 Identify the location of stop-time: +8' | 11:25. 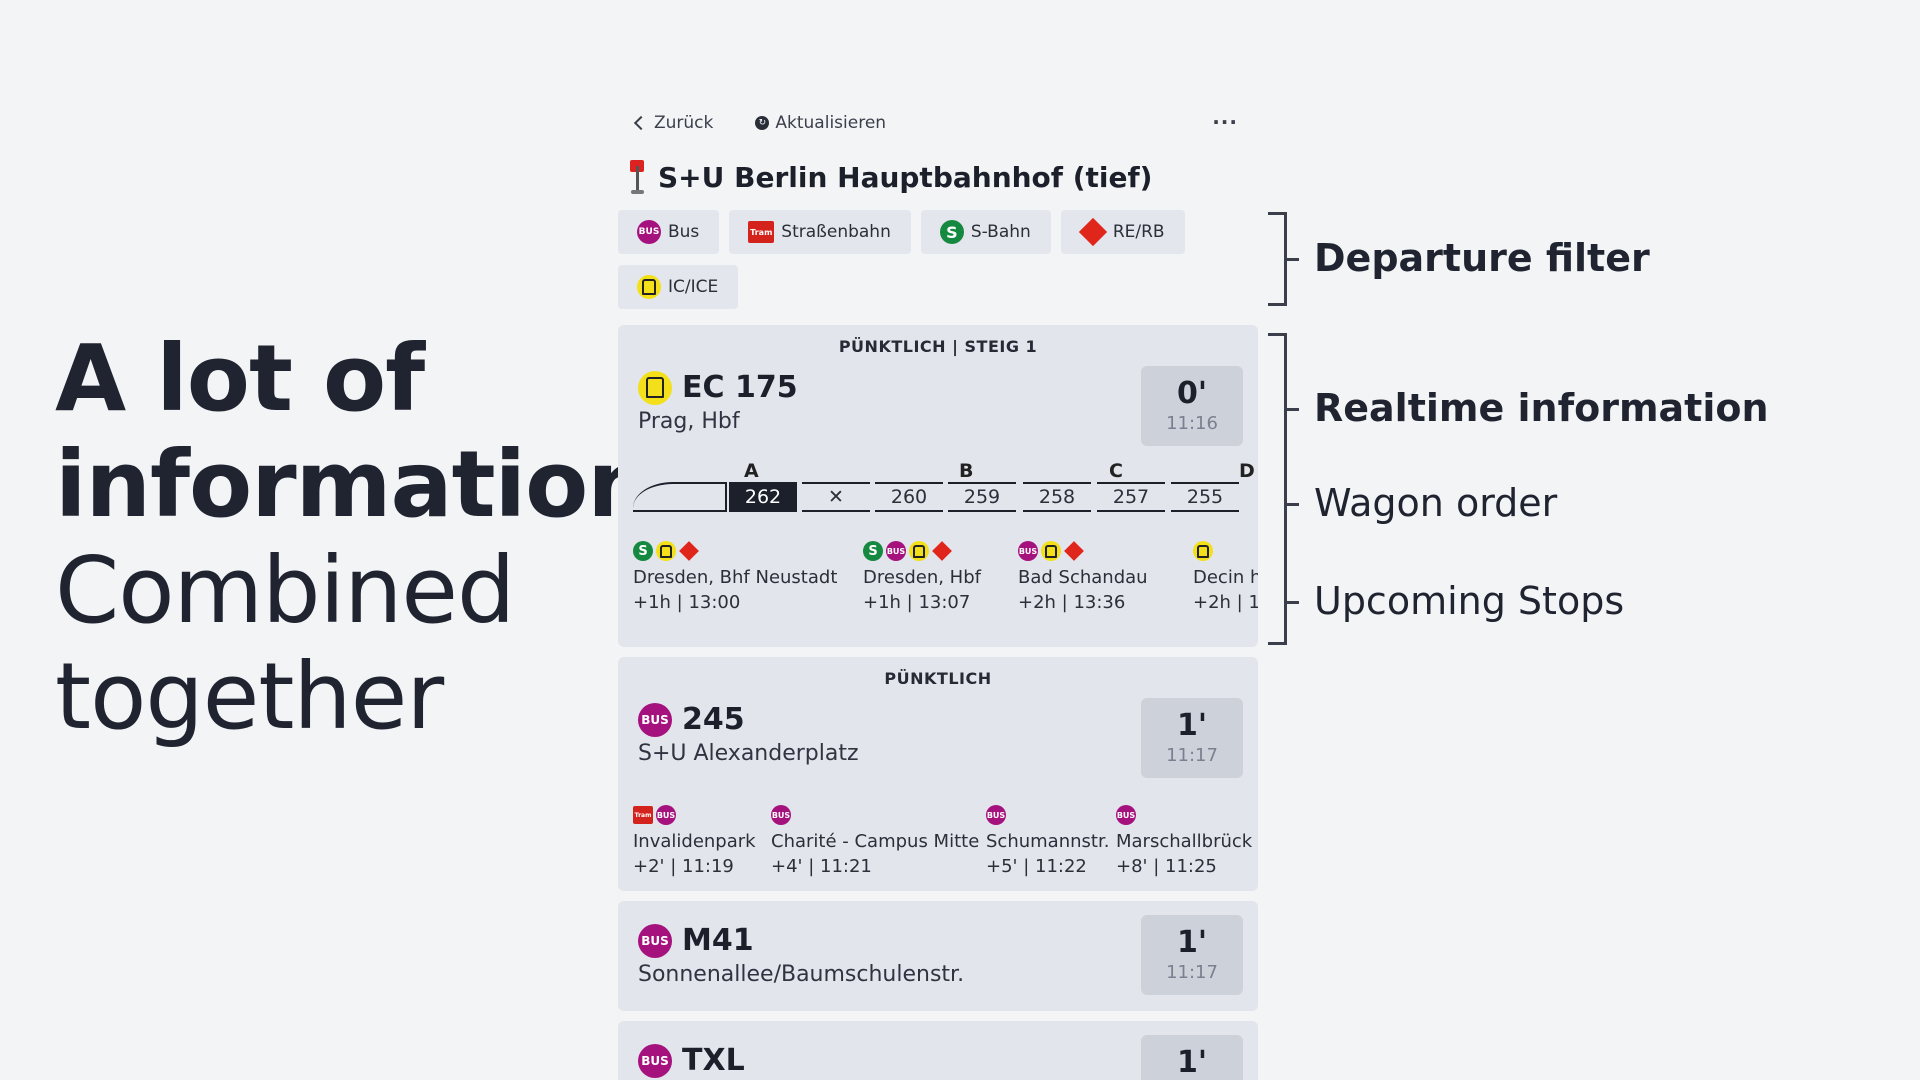
(1166, 866).